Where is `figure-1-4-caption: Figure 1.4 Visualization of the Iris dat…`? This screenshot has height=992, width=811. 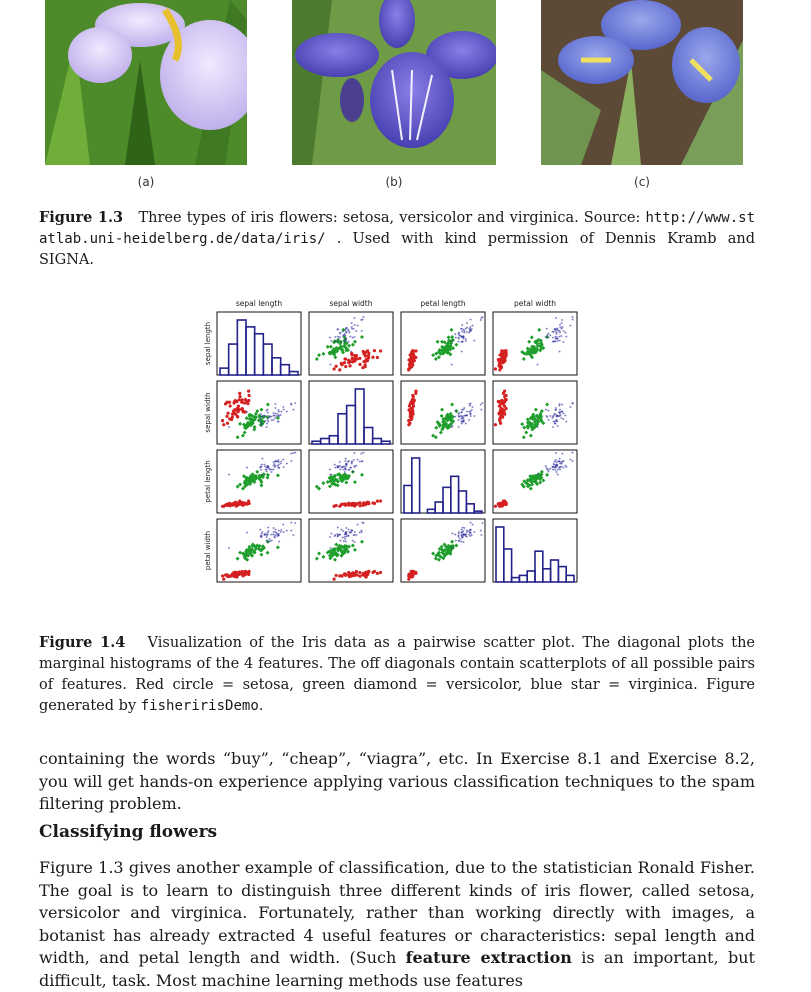
figure-1-4-caption: Figure 1.4 Visualization of the Iris dat… is located at coordinates (397, 674).